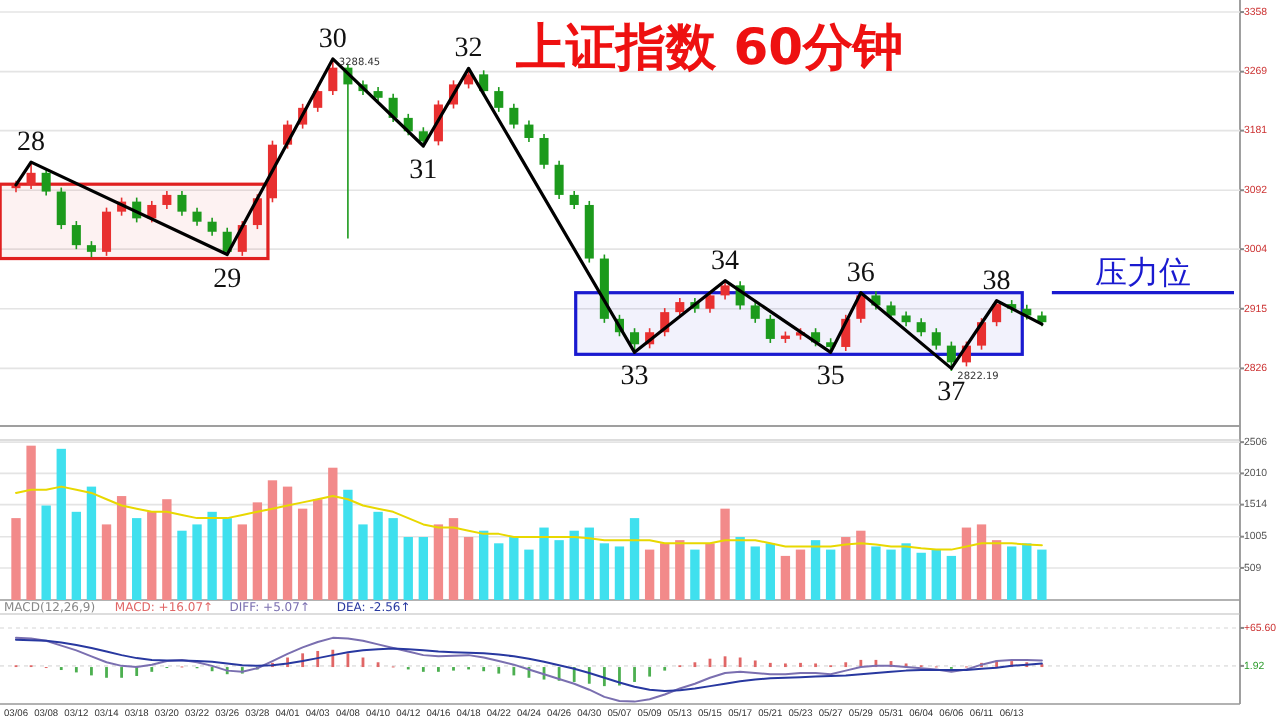 This screenshot has height=720, width=1280. Describe the element at coordinates (1142, 271) in the screenshot. I see `ref-line-label: 压力位` at that location.